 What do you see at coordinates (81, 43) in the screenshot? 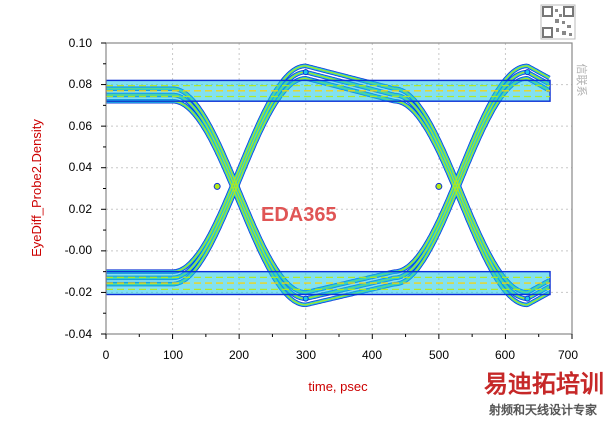
I see `y-tick-label: 0.10` at bounding box center [81, 43].